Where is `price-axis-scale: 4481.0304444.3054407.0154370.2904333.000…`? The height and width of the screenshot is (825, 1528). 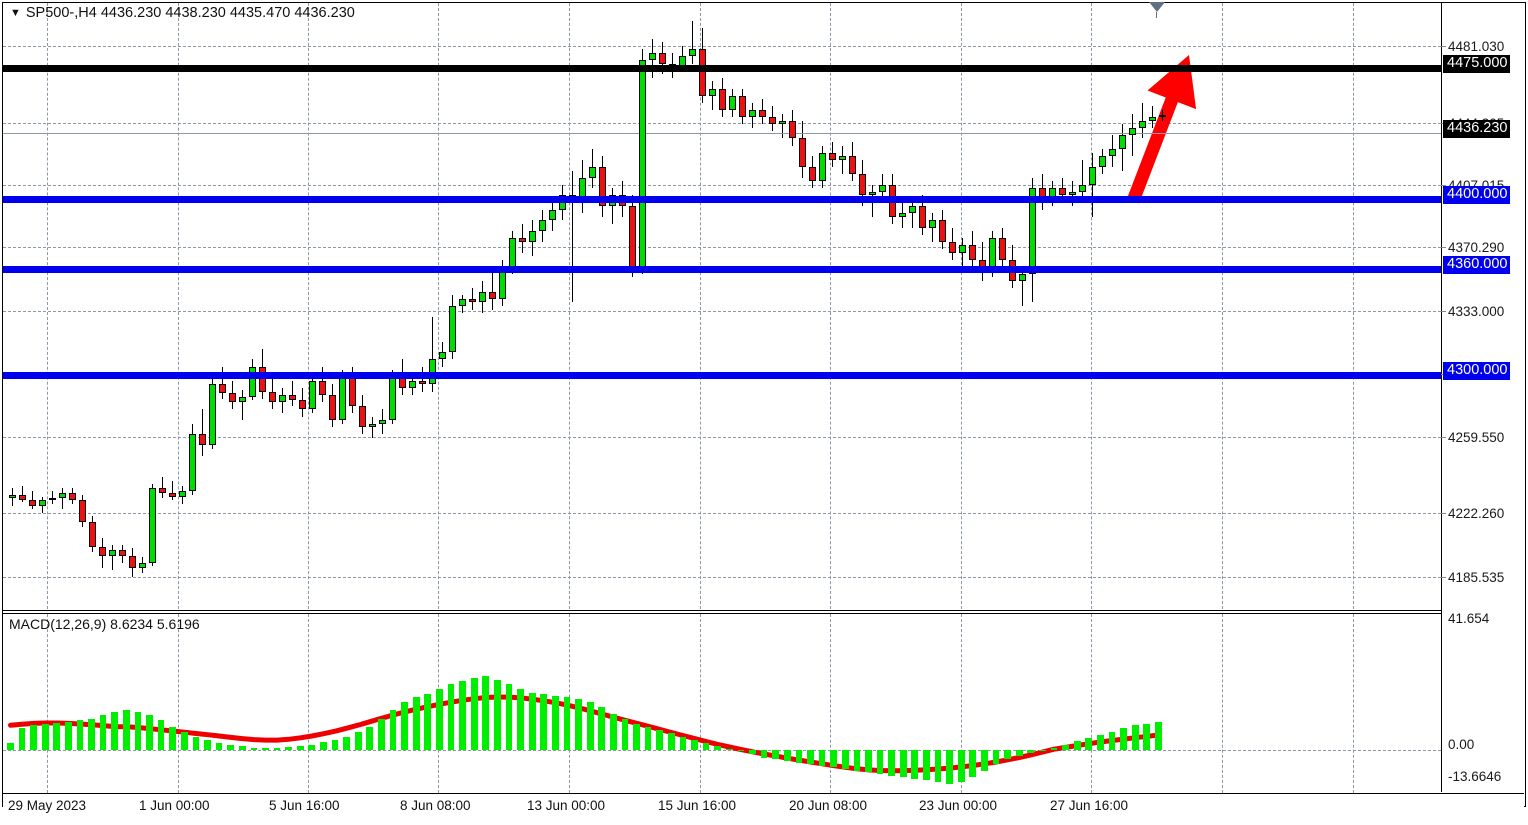
price-axis-scale: 4481.0304444.3054407.0154370.2904333.000… is located at coordinates (1482, 397).